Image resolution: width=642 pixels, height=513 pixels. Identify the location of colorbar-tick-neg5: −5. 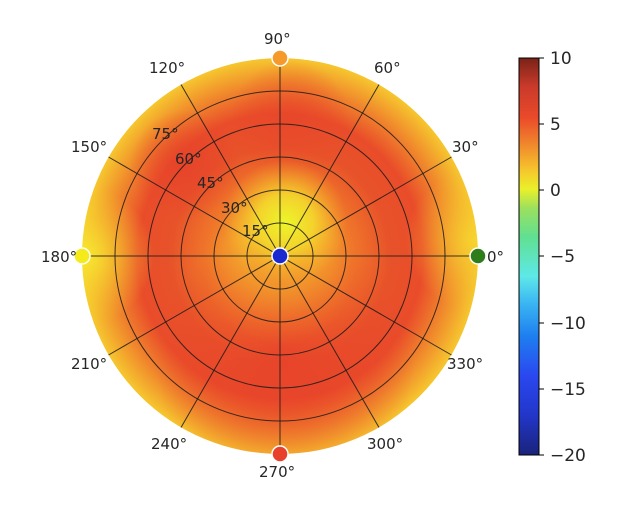
(562, 257).